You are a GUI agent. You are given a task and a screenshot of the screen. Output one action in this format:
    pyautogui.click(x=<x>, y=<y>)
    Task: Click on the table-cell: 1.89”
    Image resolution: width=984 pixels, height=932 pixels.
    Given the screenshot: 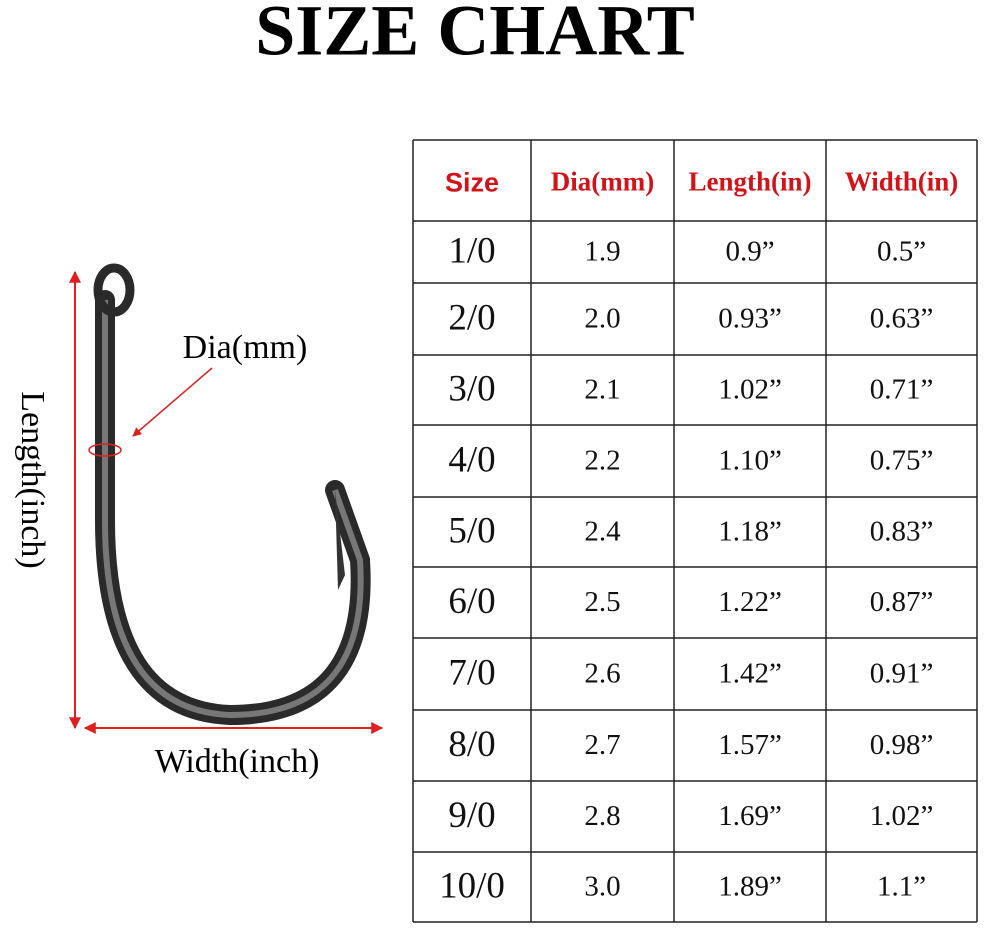 What is the action you would take?
    pyautogui.click(x=750, y=887)
    